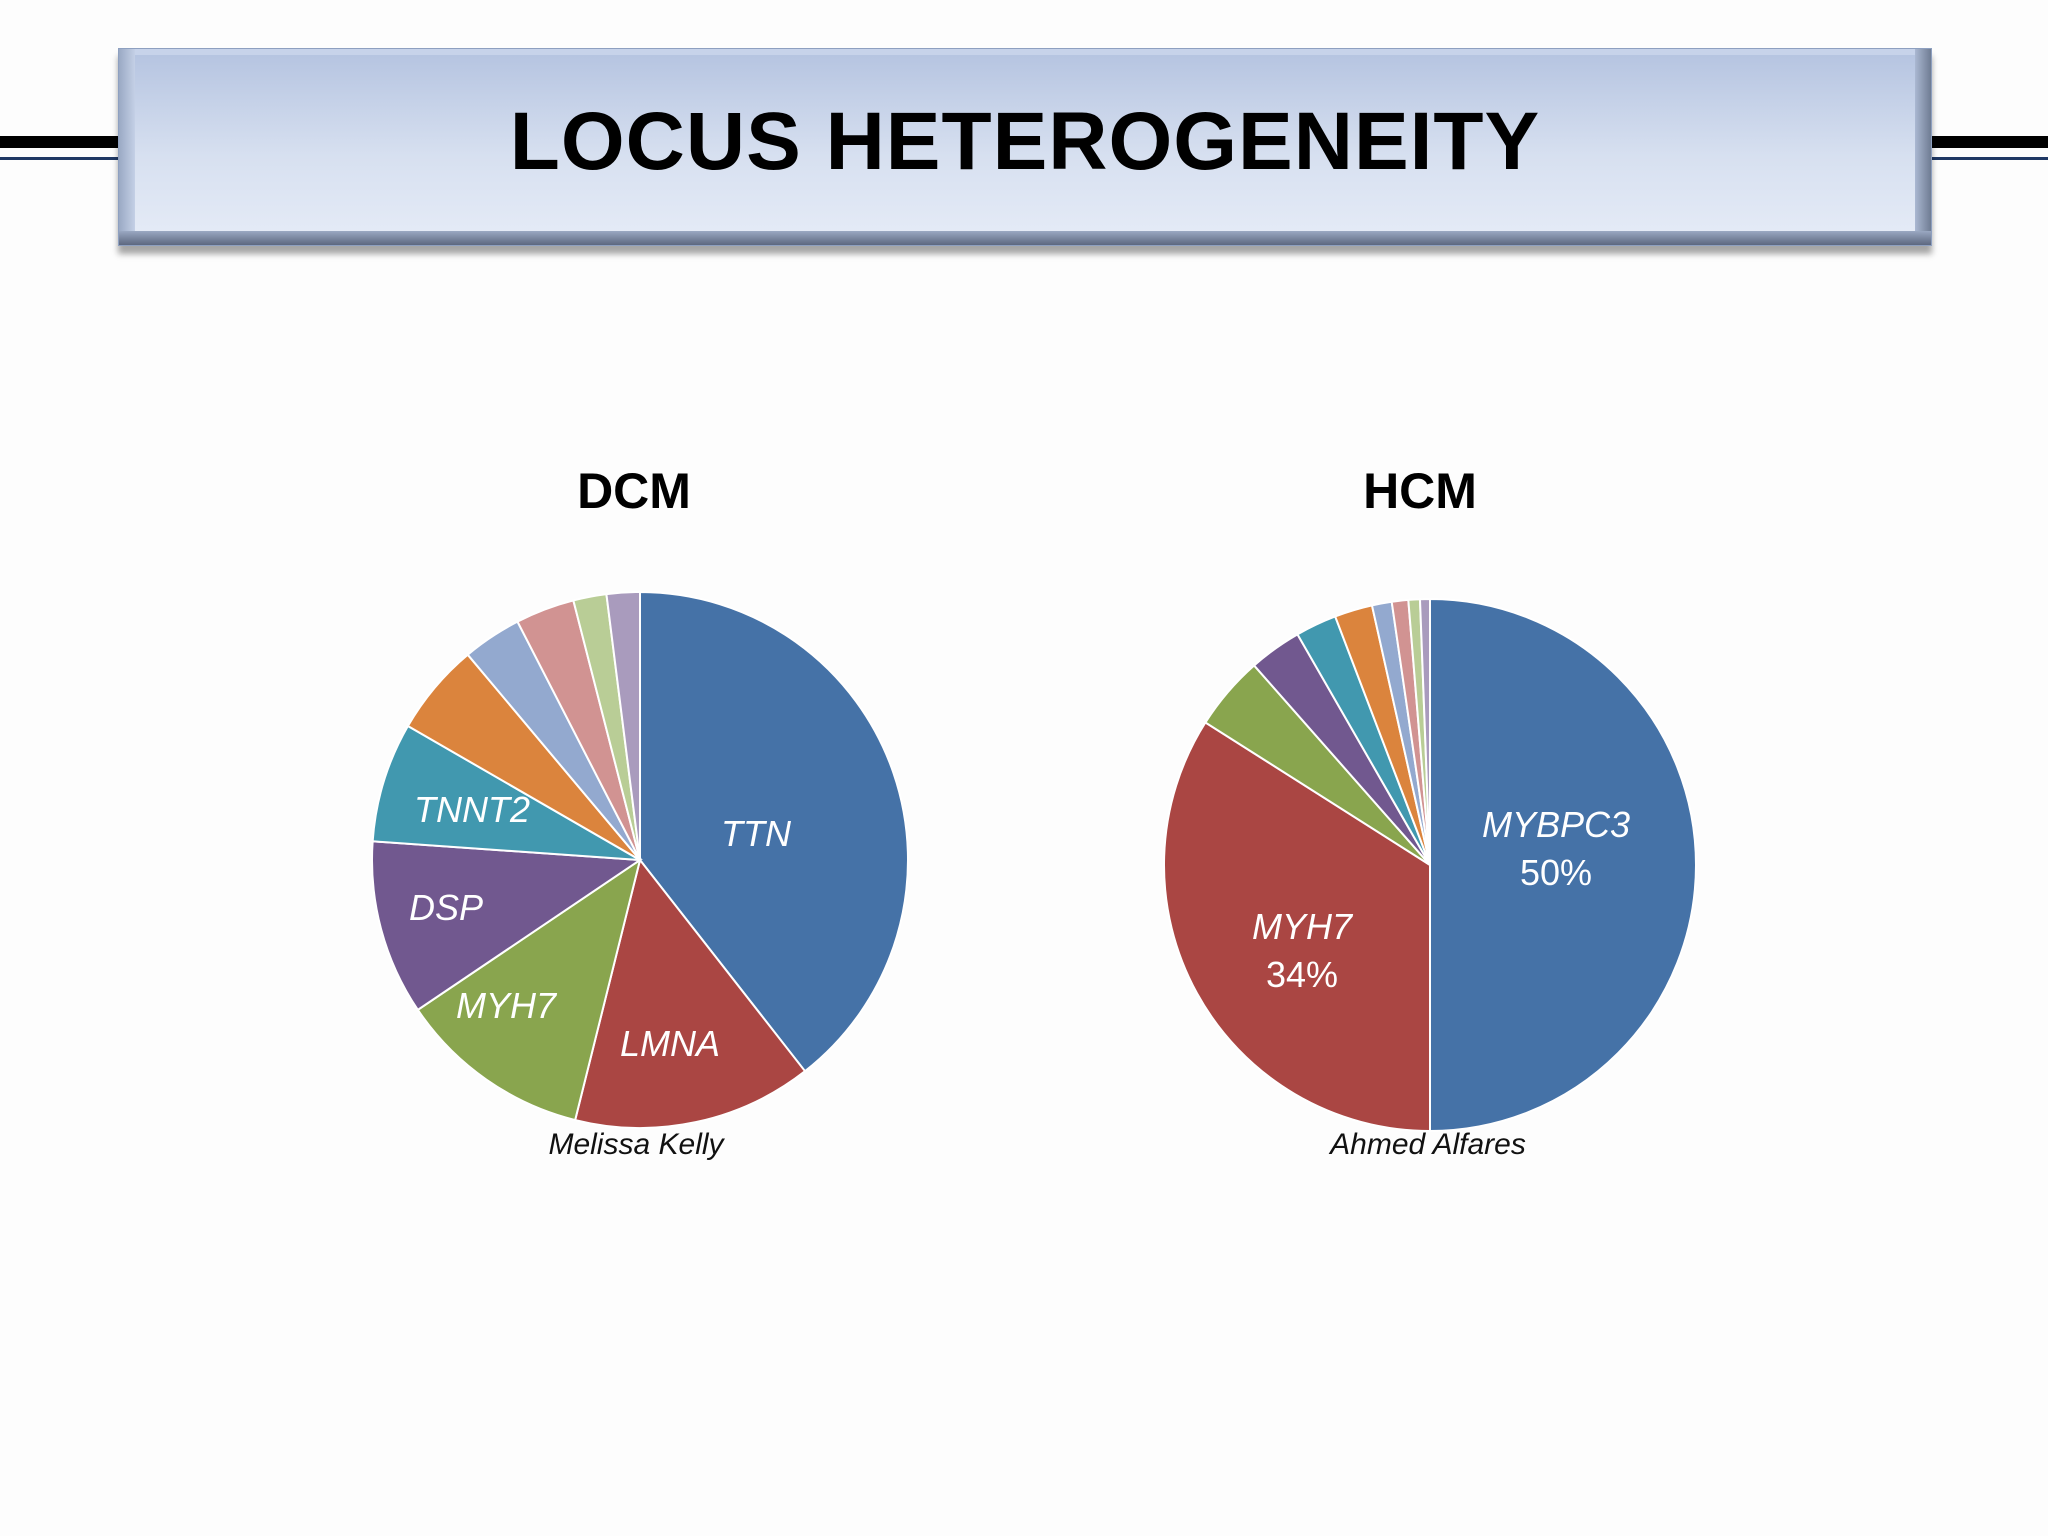 The width and height of the screenshot is (2048, 1536). What do you see at coordinates (472, 809) in the screenshot?
I see `dcm-slice-label-4: TNNT2` at bounding box center [472, 809].